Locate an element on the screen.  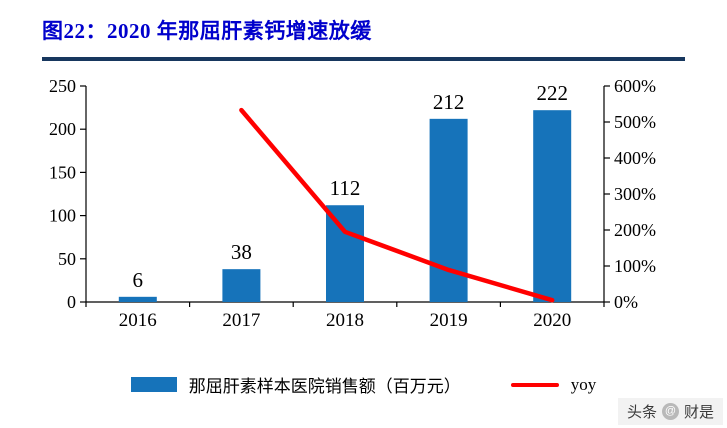
line-legend-swatch is located at coordinates (534, 384).